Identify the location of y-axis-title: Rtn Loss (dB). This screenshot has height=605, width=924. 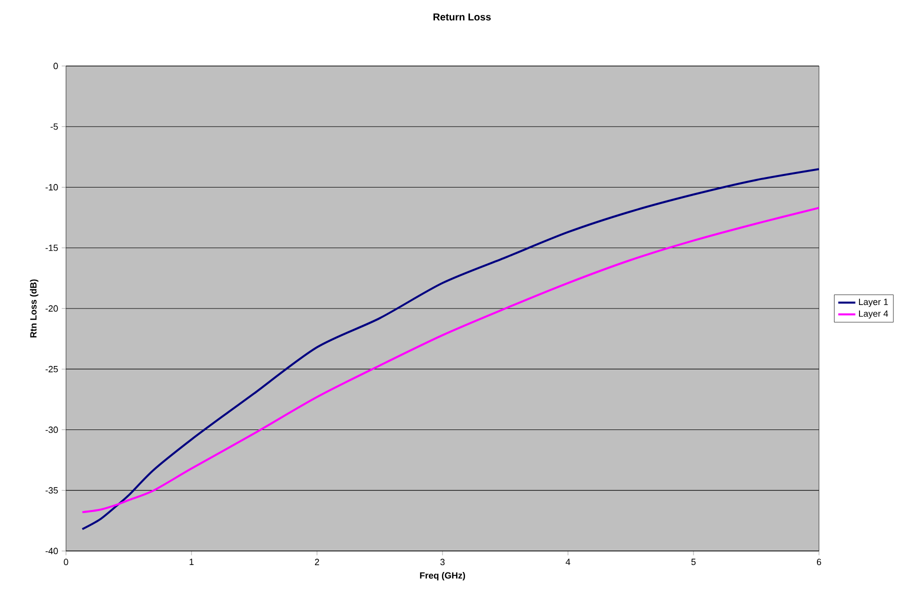
(34, 308).